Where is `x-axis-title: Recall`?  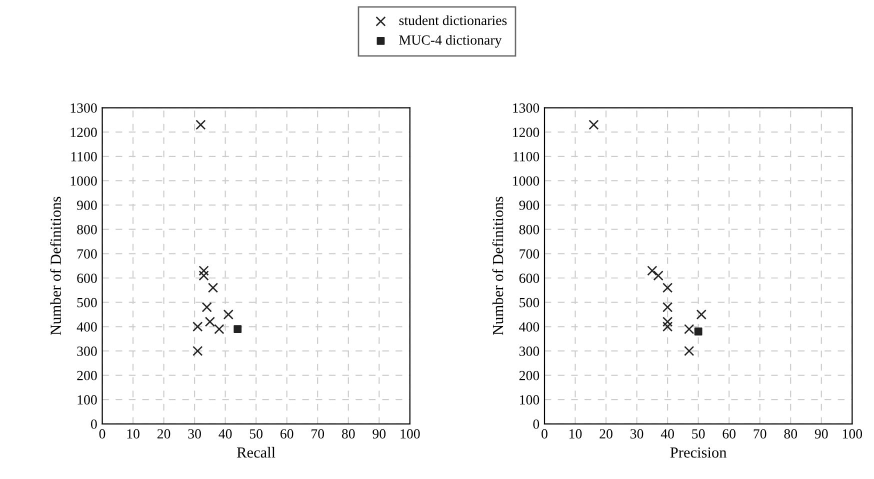
x-axis-title: Recall is located at coordinates (256, 452).